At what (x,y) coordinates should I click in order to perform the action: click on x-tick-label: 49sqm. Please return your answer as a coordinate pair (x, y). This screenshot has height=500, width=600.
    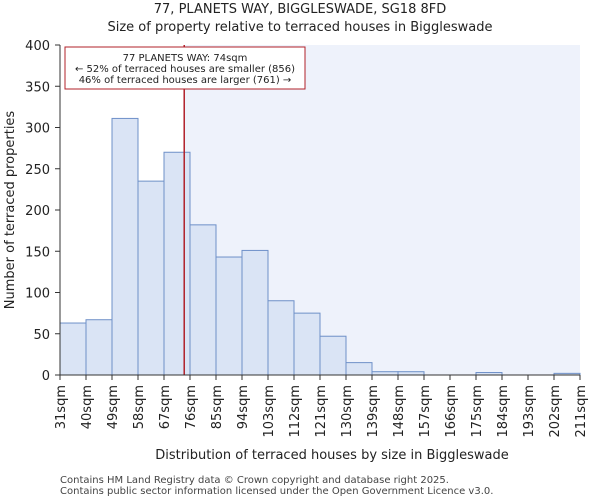
    Looking at the image, I should click on (113, 407).